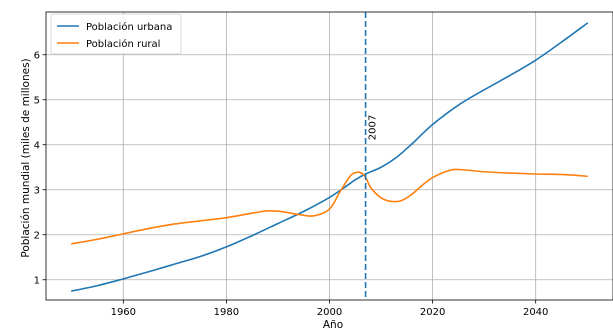 This screenshot has width=613, height=330. I want to click on x-axis-ticks: 1960 1980 2000 2020 2040, so click(329, 309).